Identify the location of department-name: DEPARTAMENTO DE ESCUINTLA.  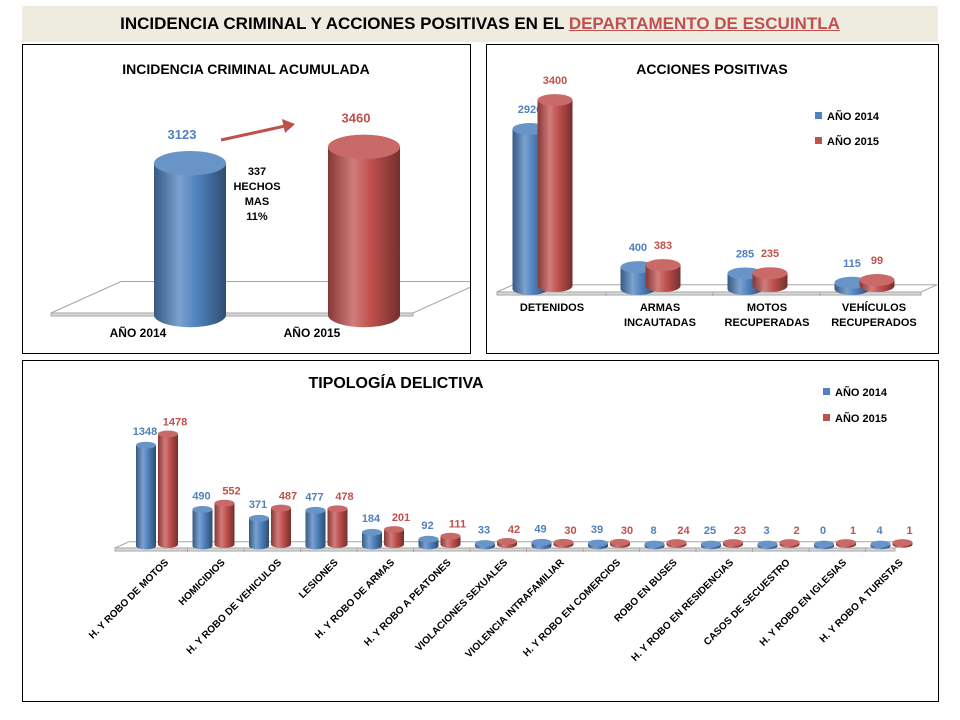
(704, 23).